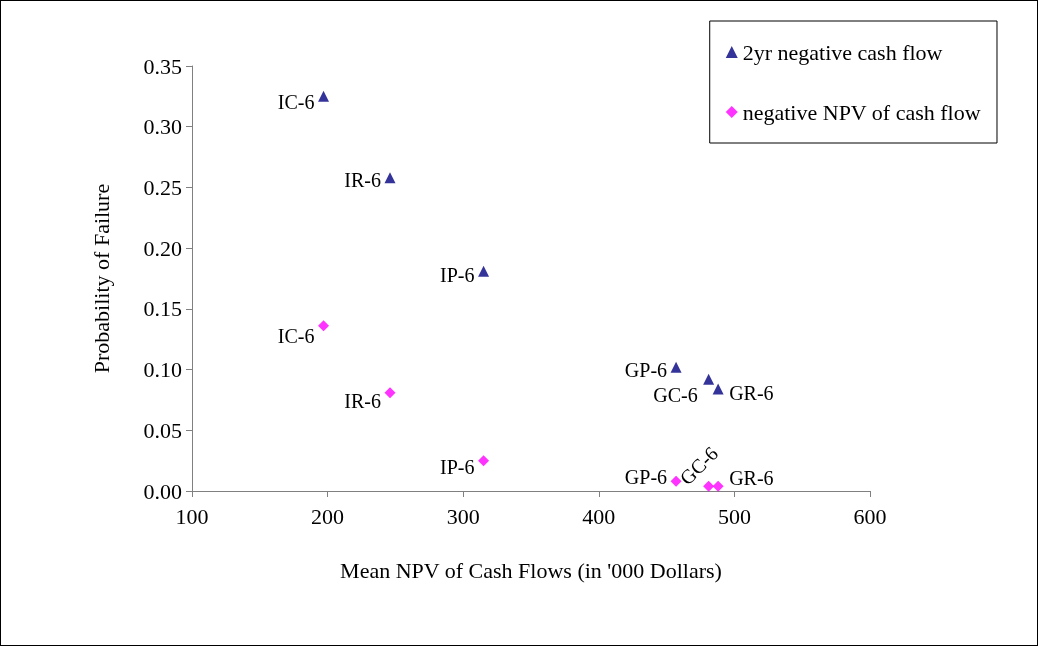 This screenshot has height=646, width=1038. Describe the element at coordinates (870, 516) in the screenshot. I see `x-tick-label: 600` at that location.